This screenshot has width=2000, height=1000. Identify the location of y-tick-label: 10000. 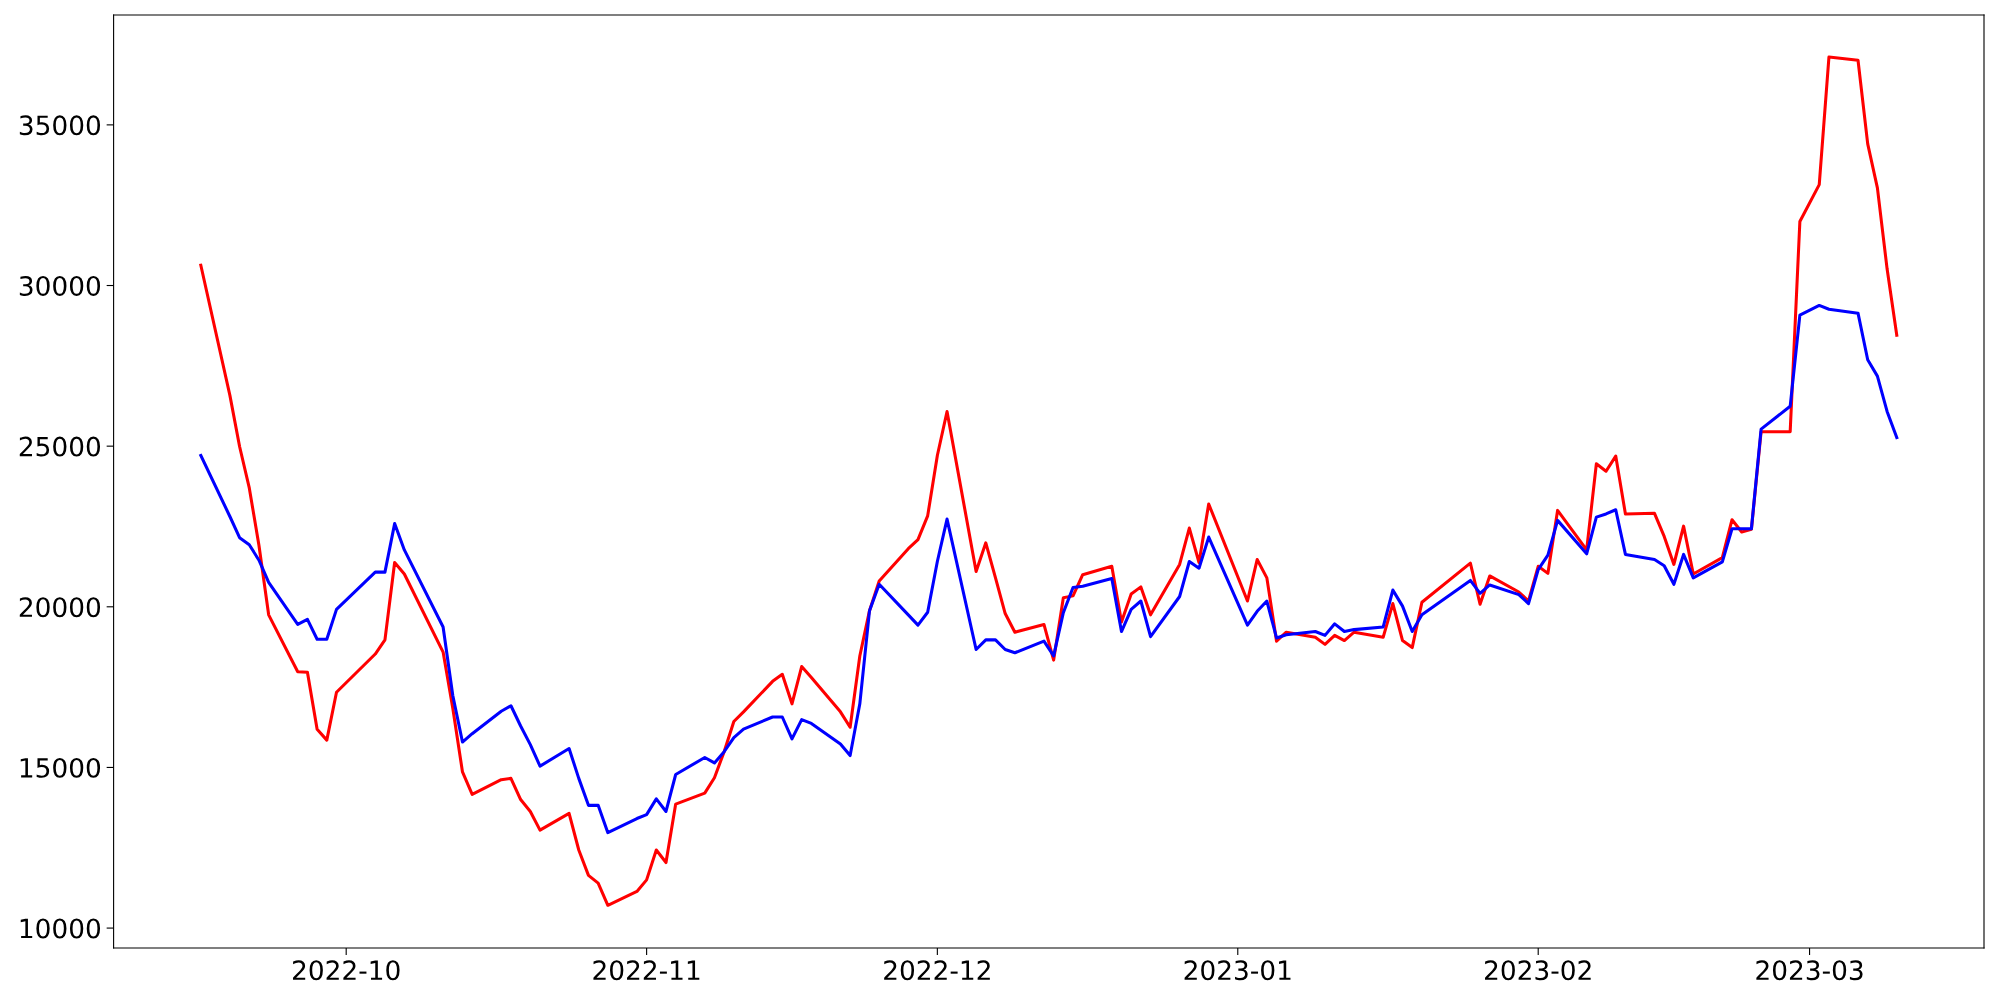
(60, 928).